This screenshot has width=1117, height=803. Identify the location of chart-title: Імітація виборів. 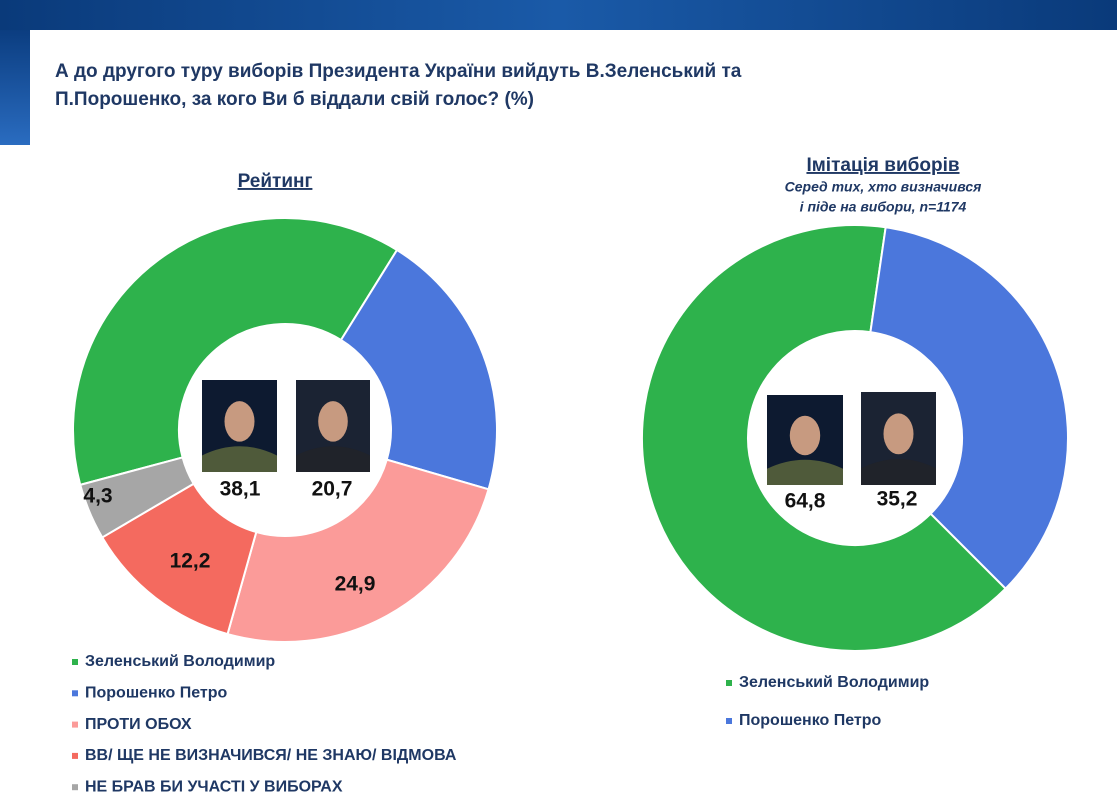
(882, 165).